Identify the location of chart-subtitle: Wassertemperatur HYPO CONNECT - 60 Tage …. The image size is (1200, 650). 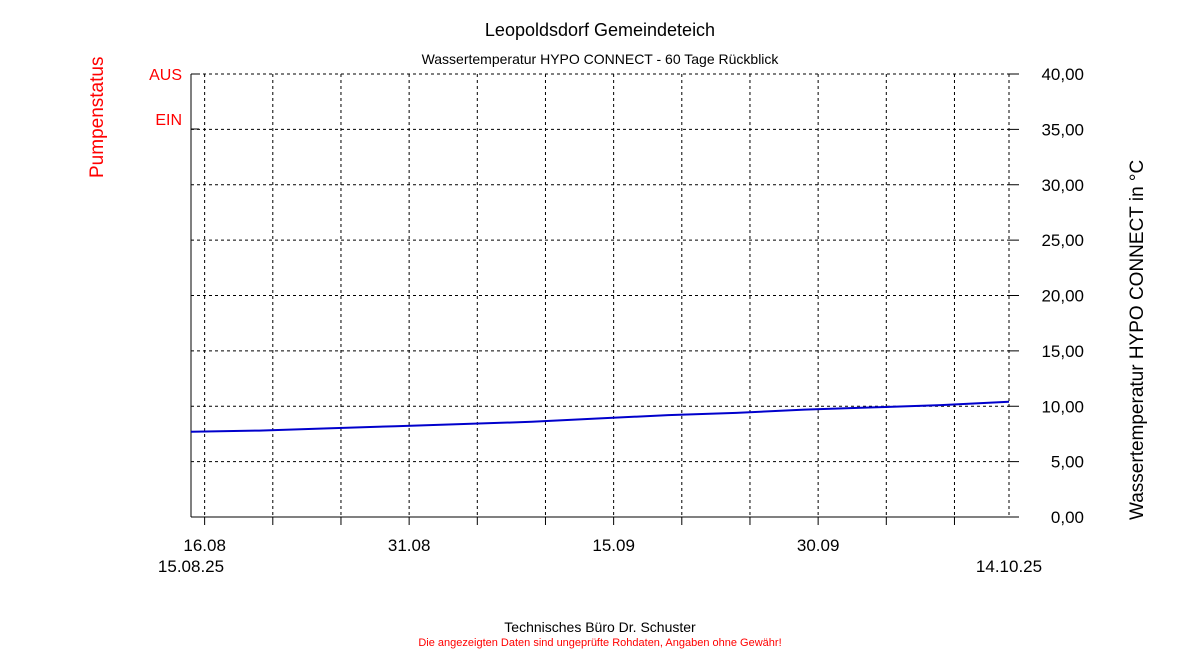
(601, 59).